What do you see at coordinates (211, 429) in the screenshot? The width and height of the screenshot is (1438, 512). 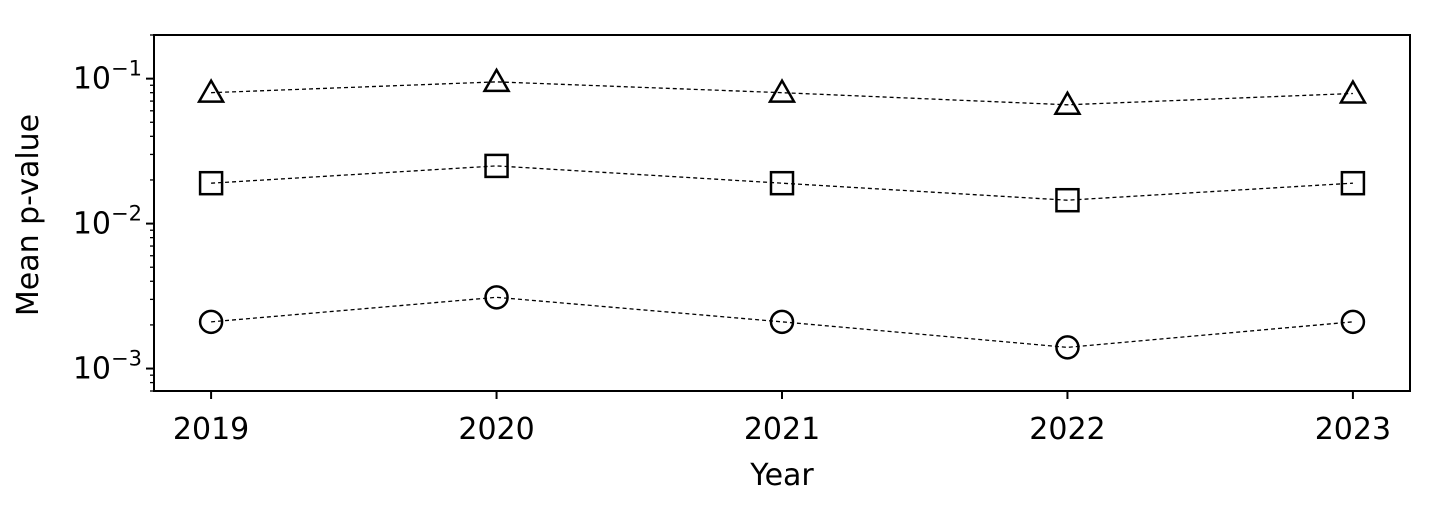 I see `x-tick-label: 2019` at bounding box center [211, 429].